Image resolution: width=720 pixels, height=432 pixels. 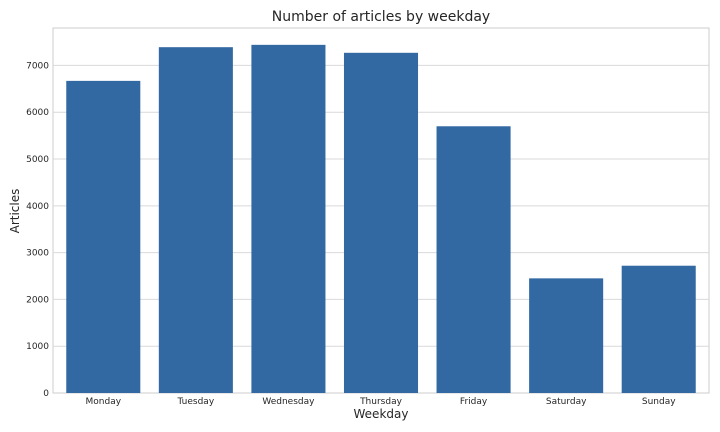 I want to click on bar-monday, so click(x=103, y=236).